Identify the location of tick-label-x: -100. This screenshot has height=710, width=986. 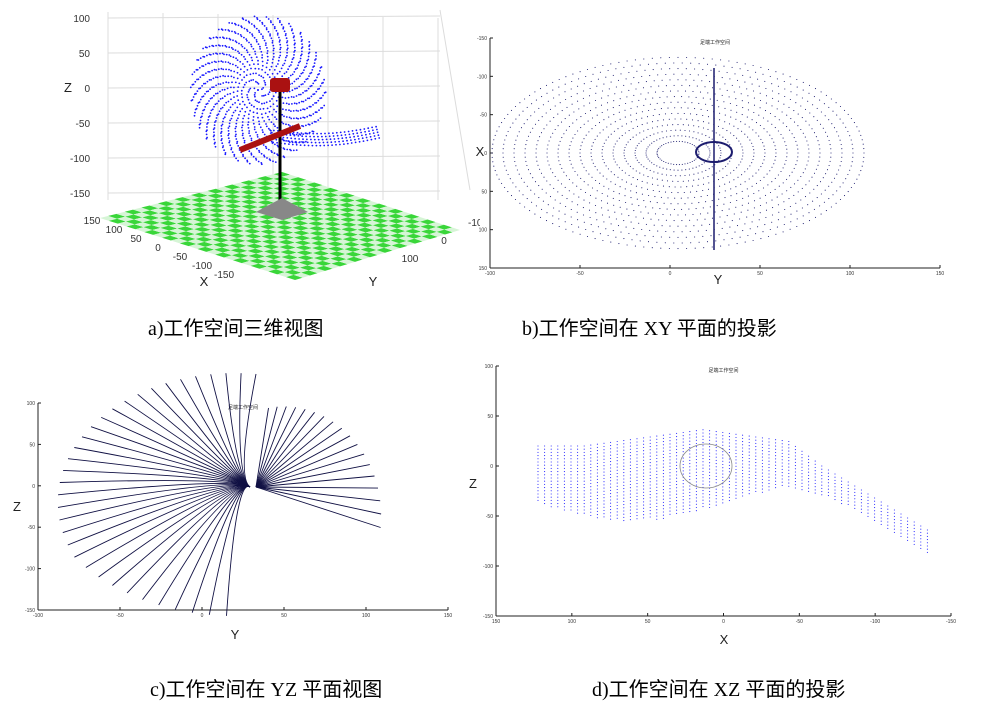
(38, 616).